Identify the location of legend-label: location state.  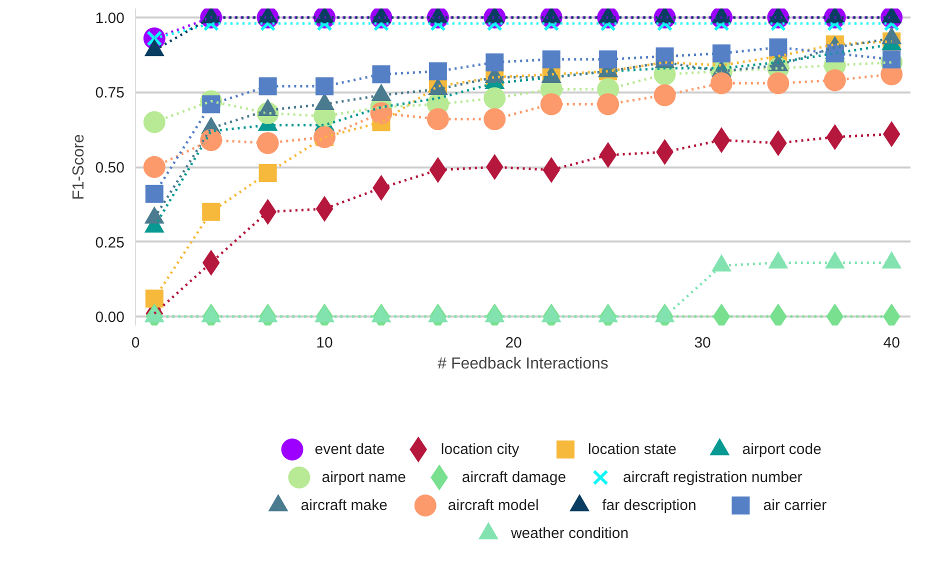
(632, 449).